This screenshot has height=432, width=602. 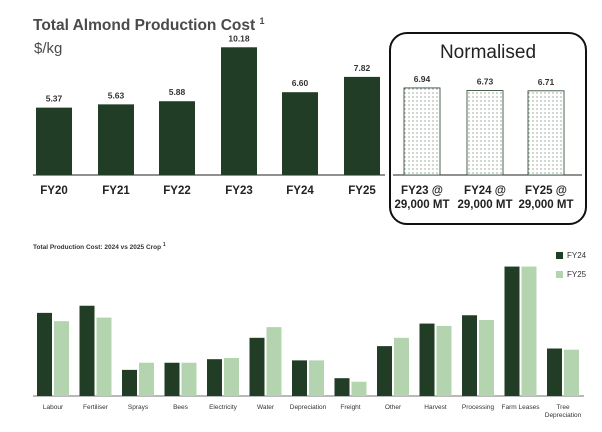 What do you see at coordinates (559, 255) in the screenshot?
I see `legend-fy24-swatch` at bounding box center [559, 255].